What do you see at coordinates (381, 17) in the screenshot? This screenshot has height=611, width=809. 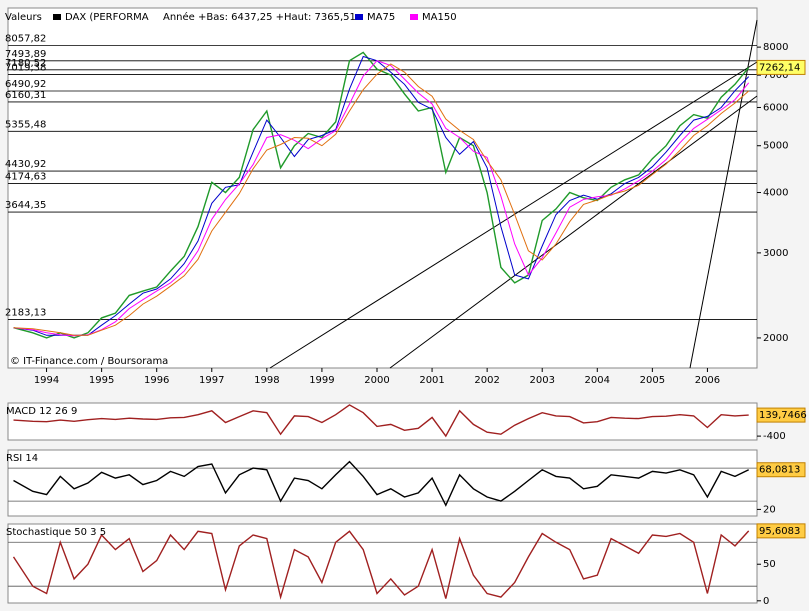 I see `legend-label: MA75` at bounding box center [381, 17].